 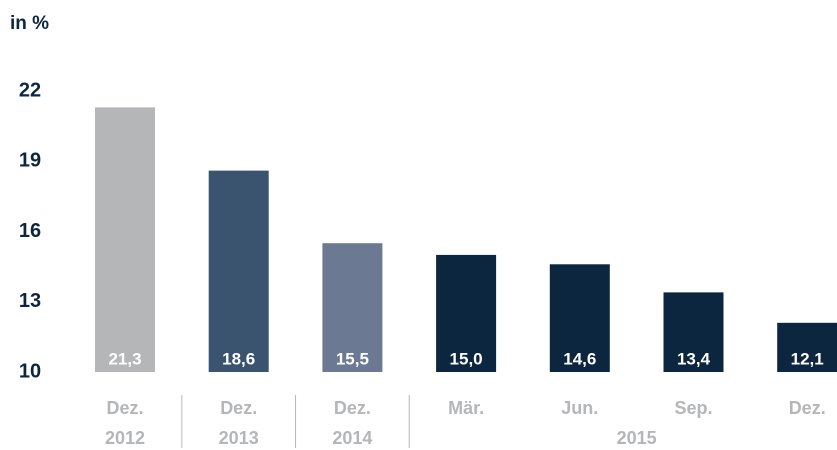 I want to click on data-label: 15,5, so click(x=352, y=358).